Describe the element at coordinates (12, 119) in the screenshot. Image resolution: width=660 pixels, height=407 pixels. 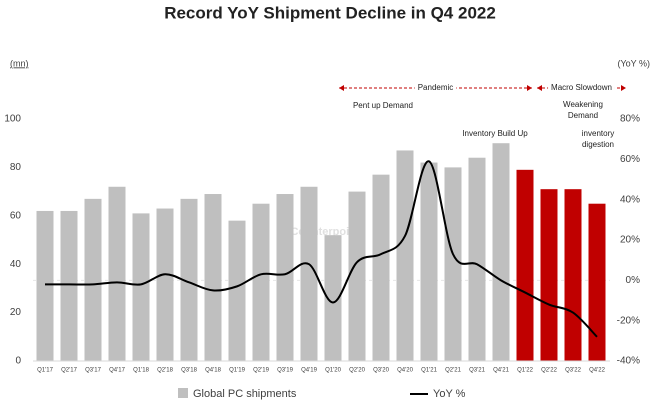
I see `y-tick-label: 100` at that location.